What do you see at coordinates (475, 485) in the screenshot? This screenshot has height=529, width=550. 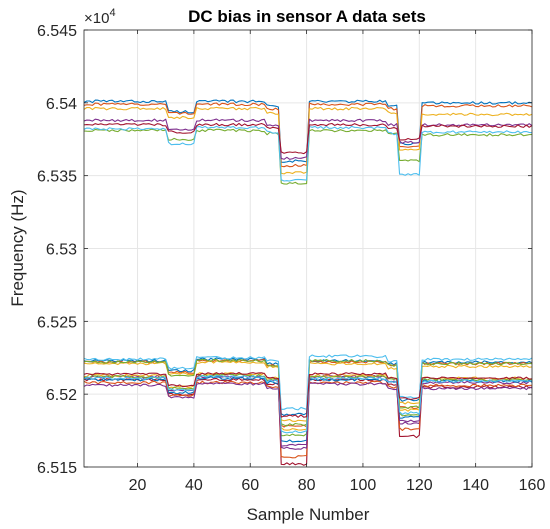 I see `x-tick-label: 140` at bounding box center [475, 485].